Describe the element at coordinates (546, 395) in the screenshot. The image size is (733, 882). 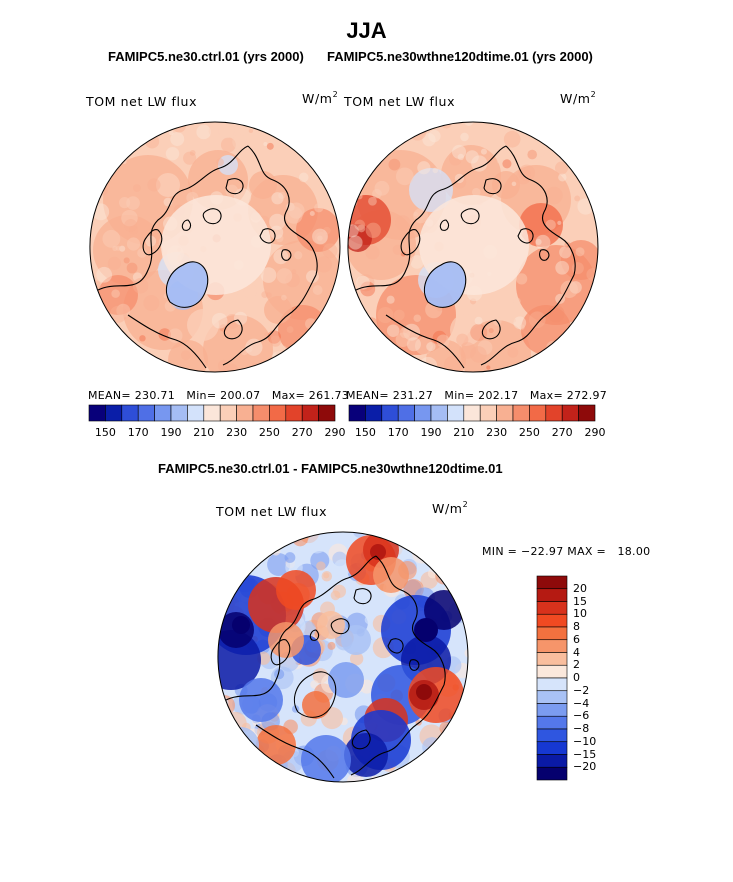
I see `right-max-label: Max=` at that location.